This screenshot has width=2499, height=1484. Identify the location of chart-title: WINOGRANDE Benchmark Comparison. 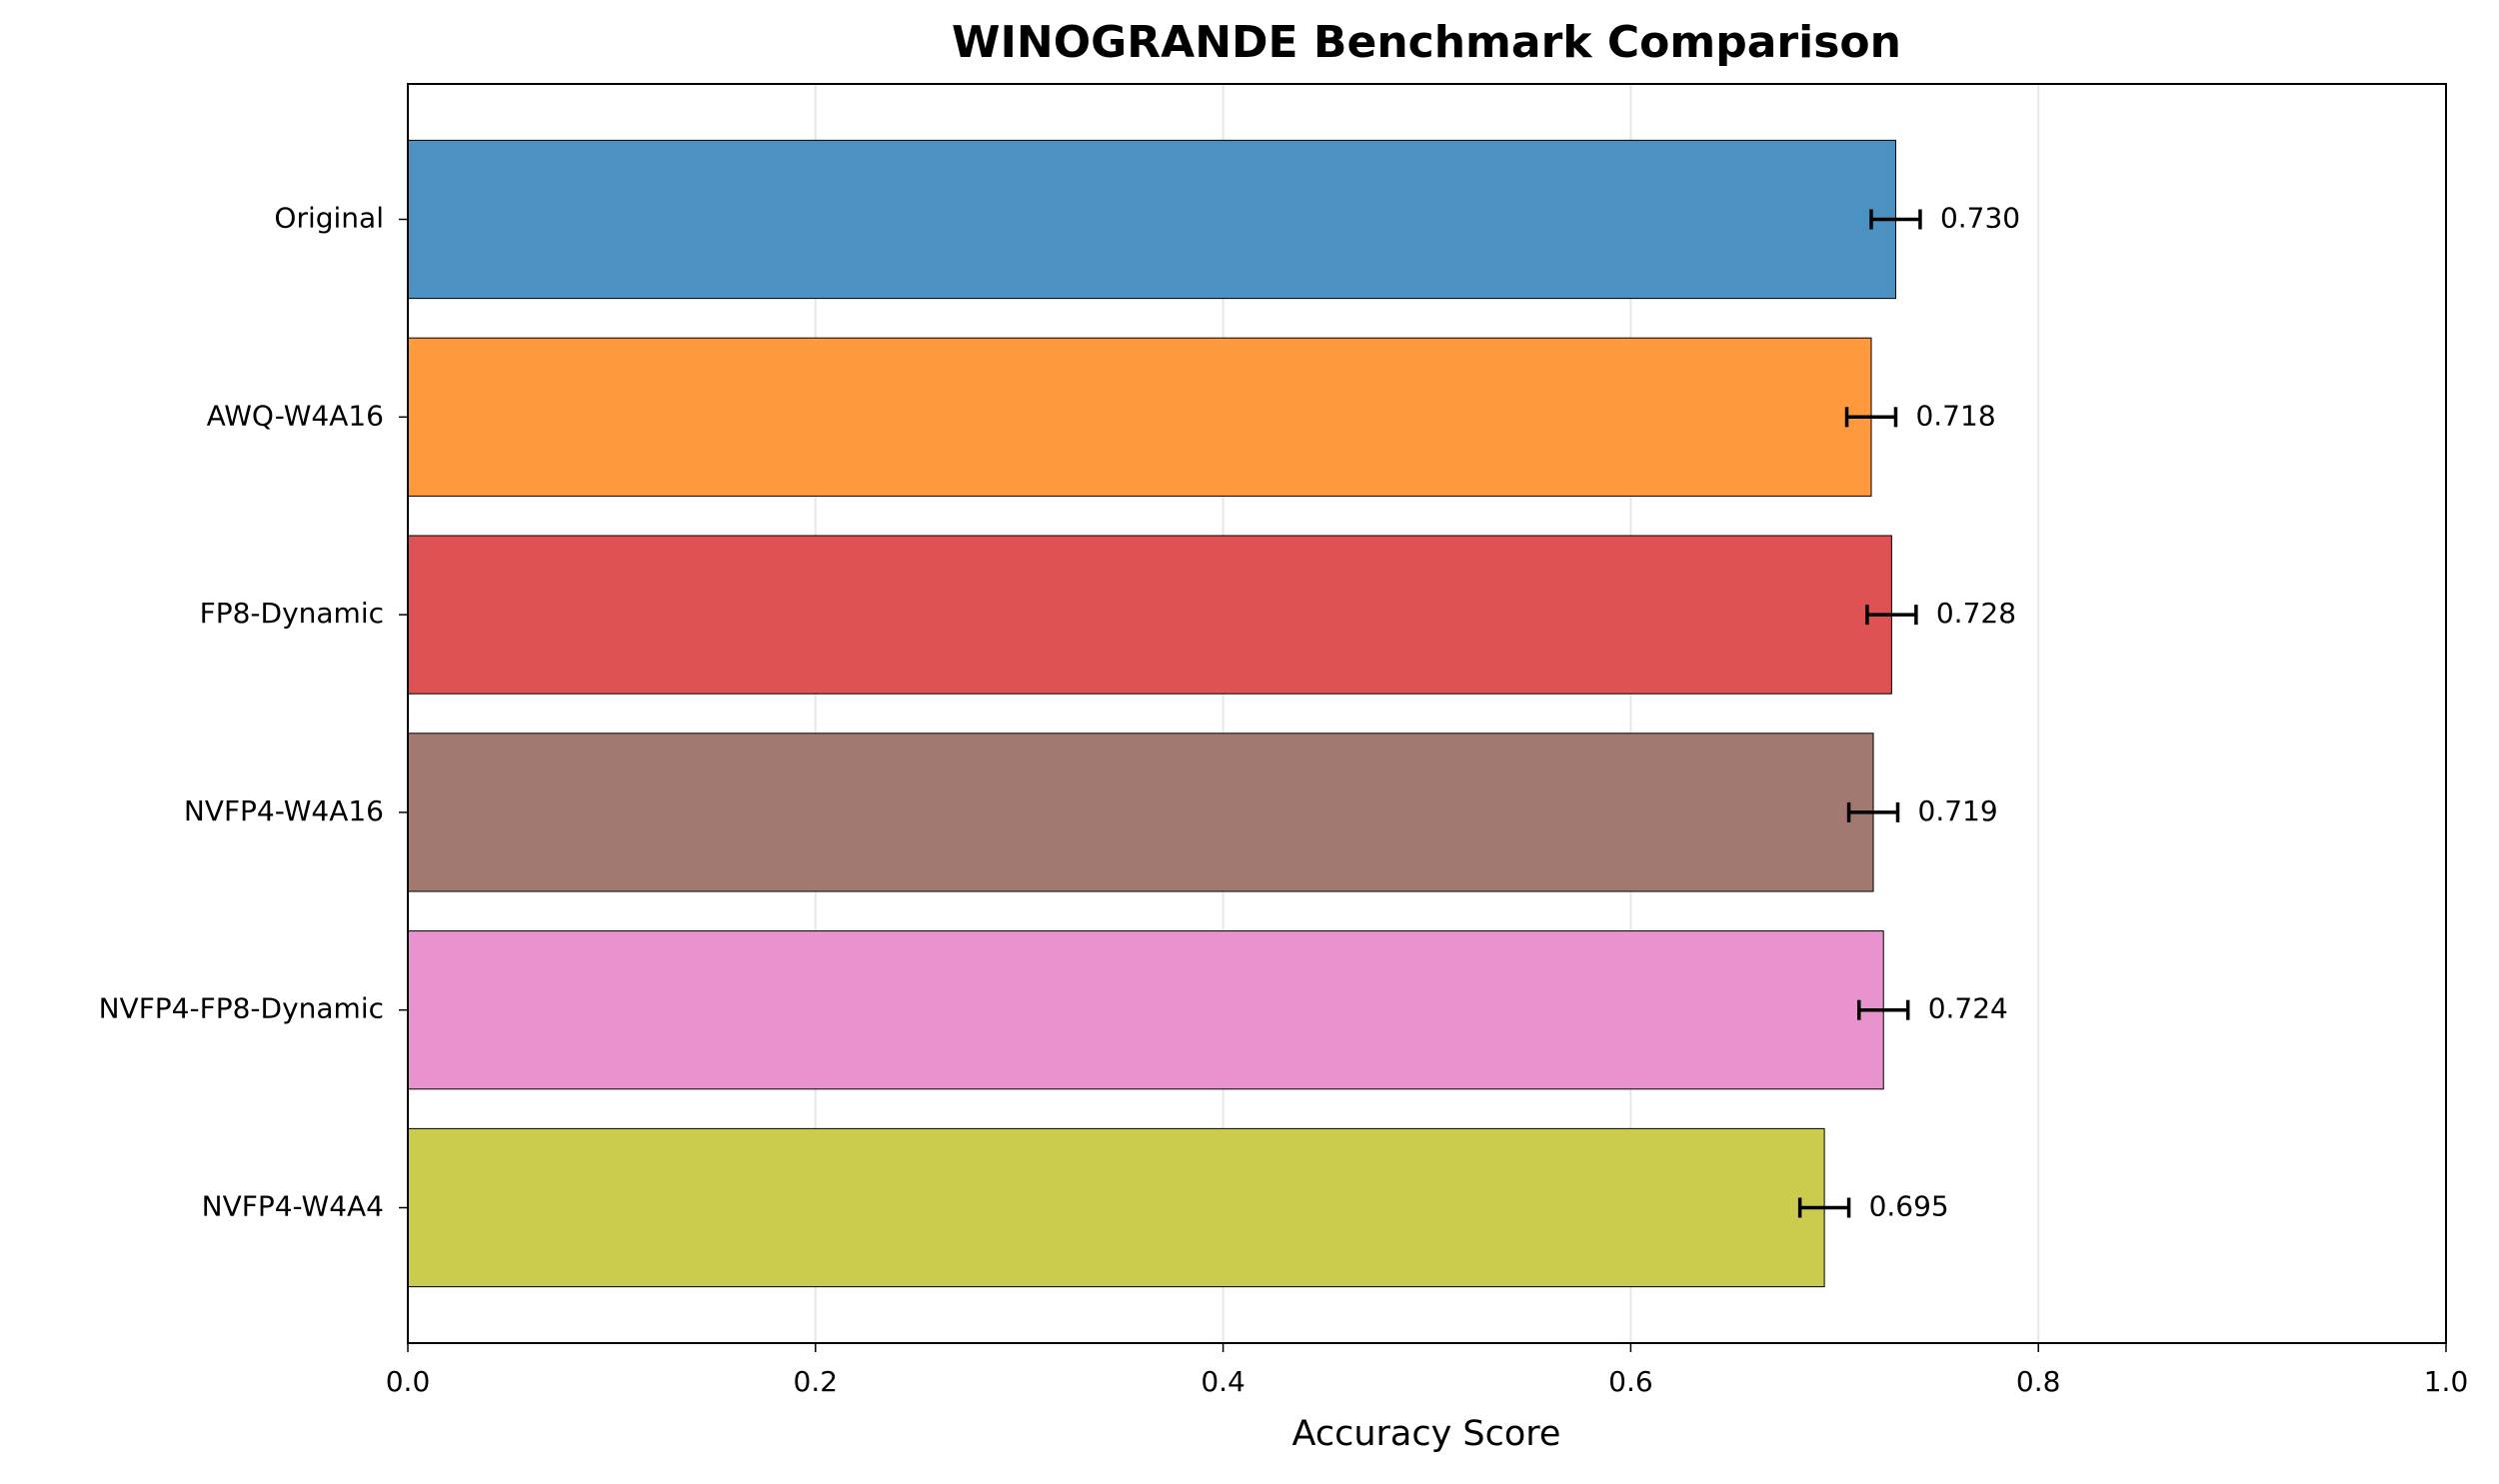
(1426, 42).